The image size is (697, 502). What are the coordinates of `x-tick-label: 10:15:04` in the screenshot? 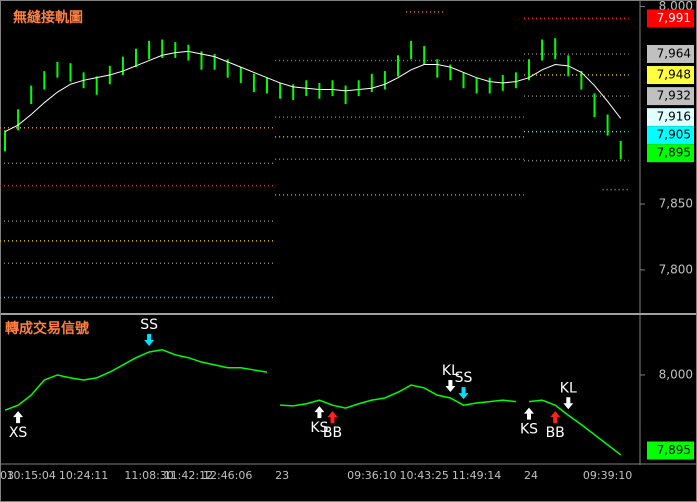 It's located at (30, 475).